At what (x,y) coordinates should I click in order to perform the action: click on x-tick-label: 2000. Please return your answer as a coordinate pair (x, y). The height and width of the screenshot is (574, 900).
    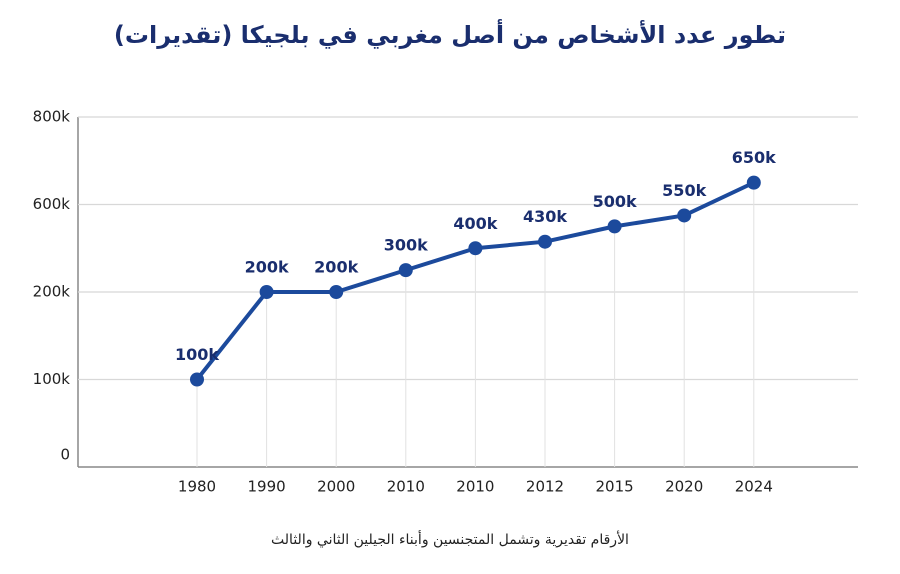
    Looking at the image, I should click on (336, 487).